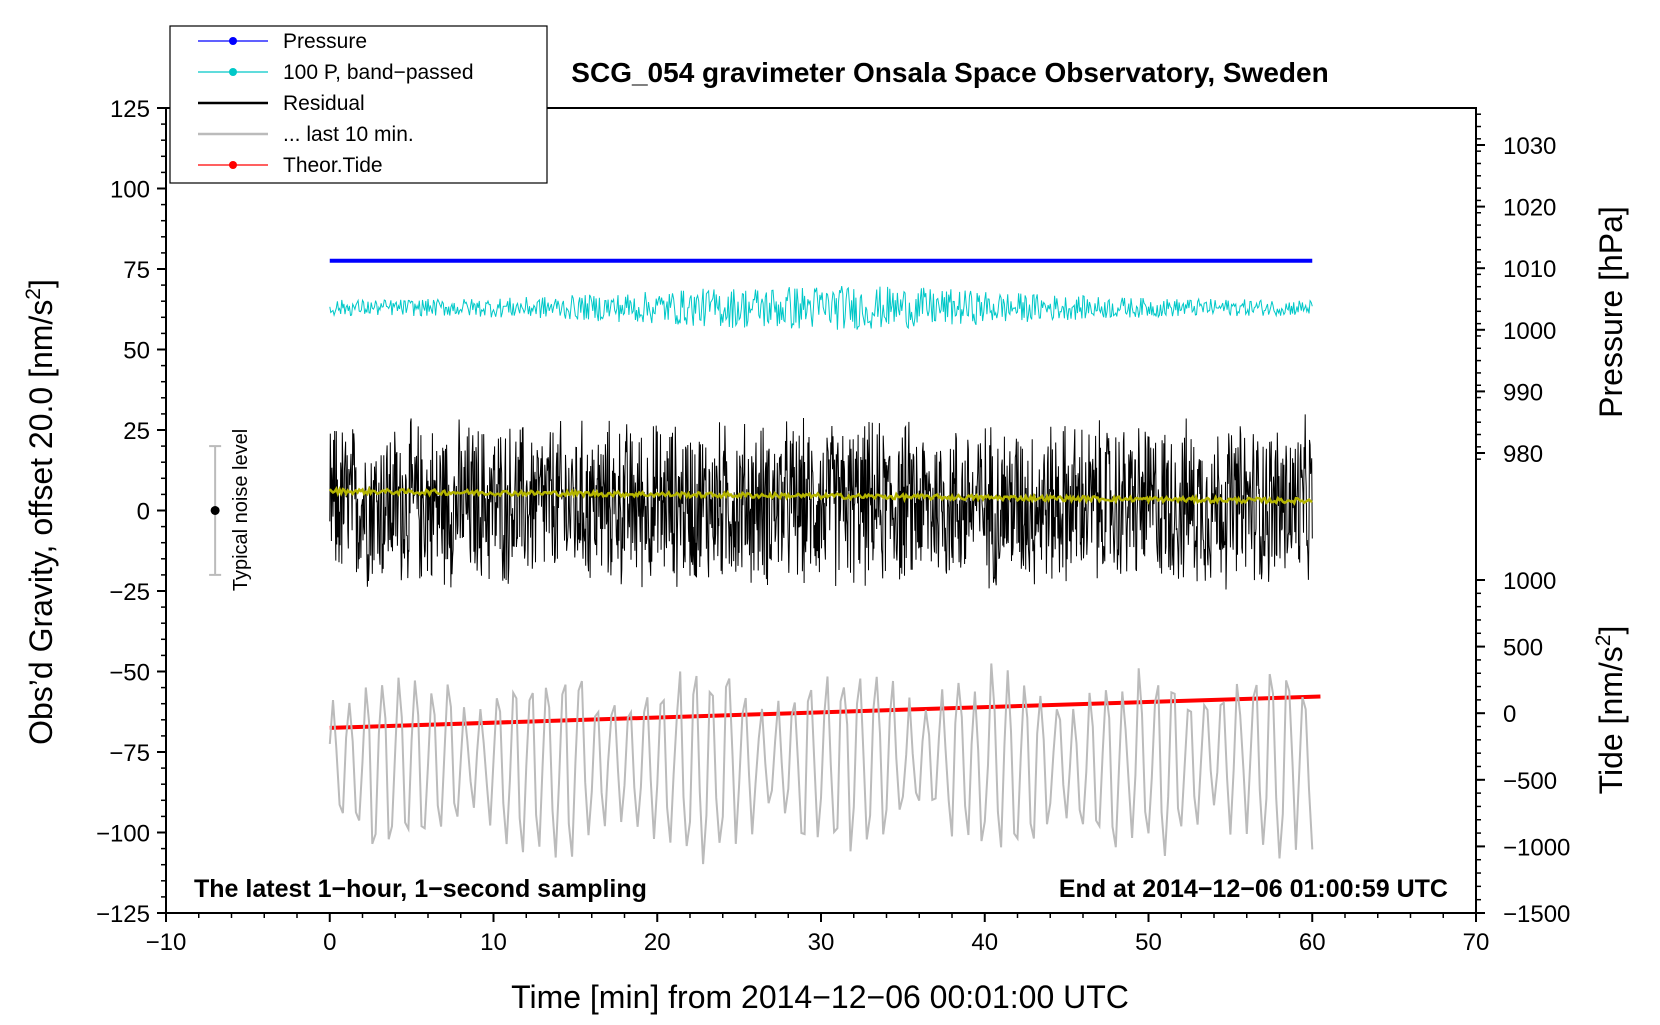 The height and width of the screenshot is (1025, 1660). I want to click on legend-label: Residual, so click(324, 103).